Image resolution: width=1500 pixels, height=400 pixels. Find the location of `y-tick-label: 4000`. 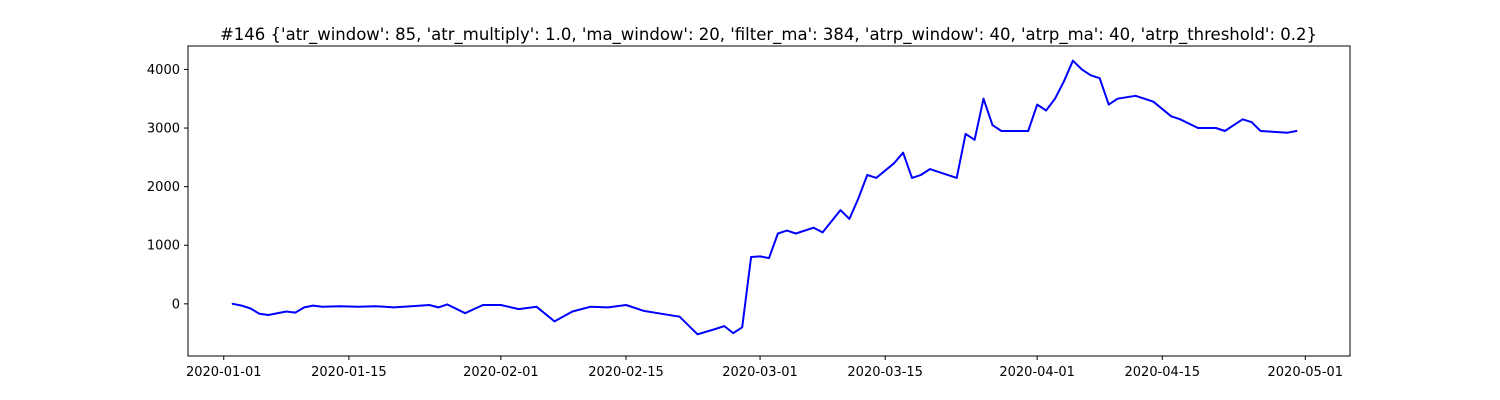

y-tick-label: 4000 is located at coordinates (163, 70).